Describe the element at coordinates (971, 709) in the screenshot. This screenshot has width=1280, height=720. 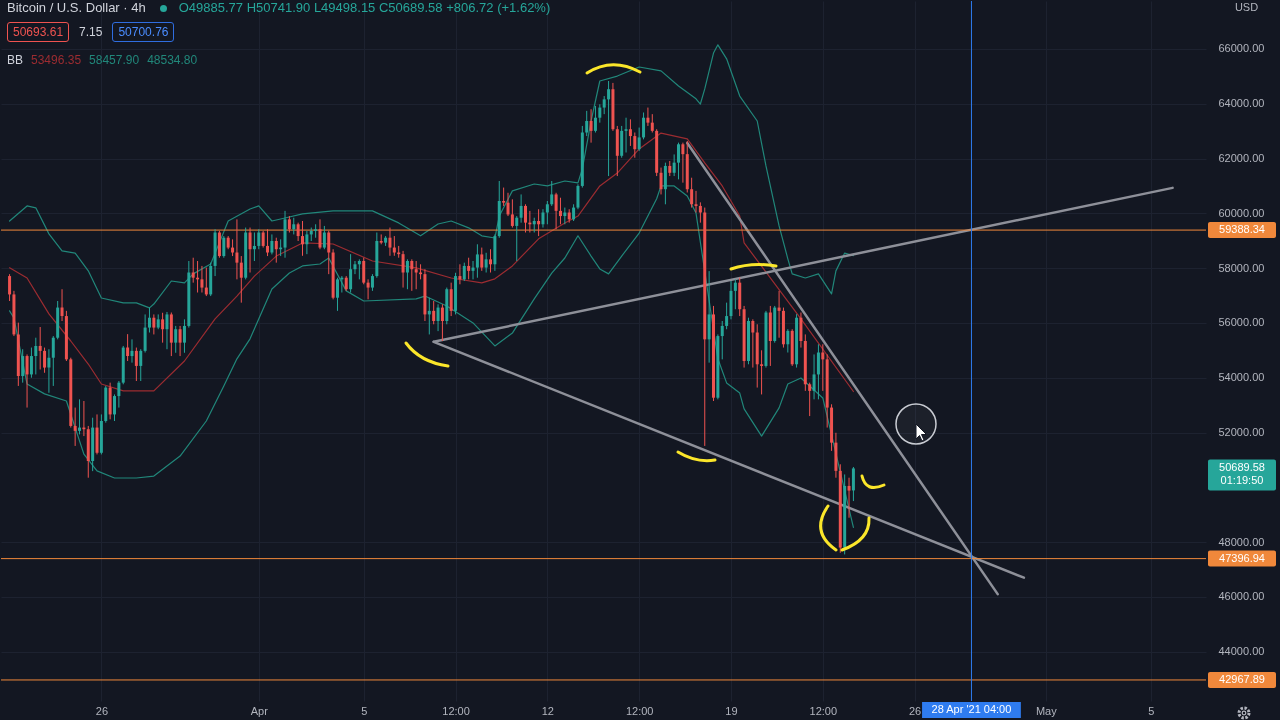
I see `ref-line-label: 28 Apr '21 04:00` at that location.